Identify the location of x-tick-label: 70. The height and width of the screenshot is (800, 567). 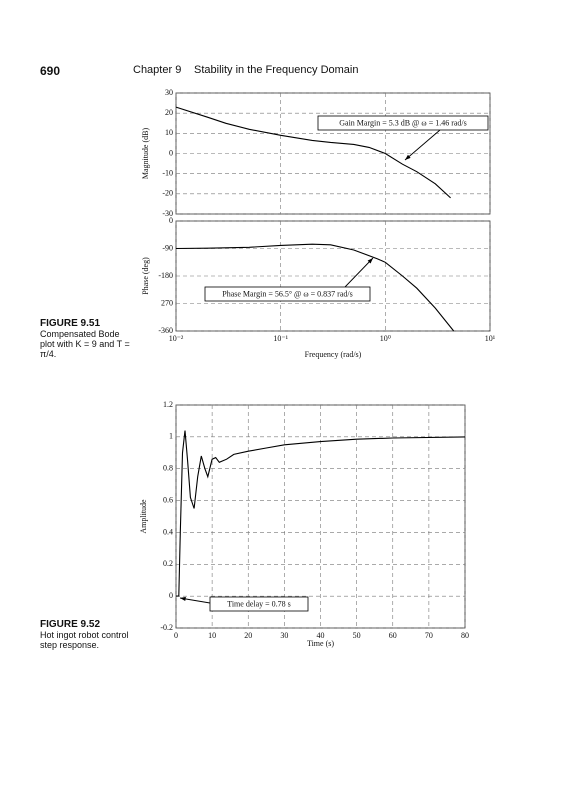
(429, 635).